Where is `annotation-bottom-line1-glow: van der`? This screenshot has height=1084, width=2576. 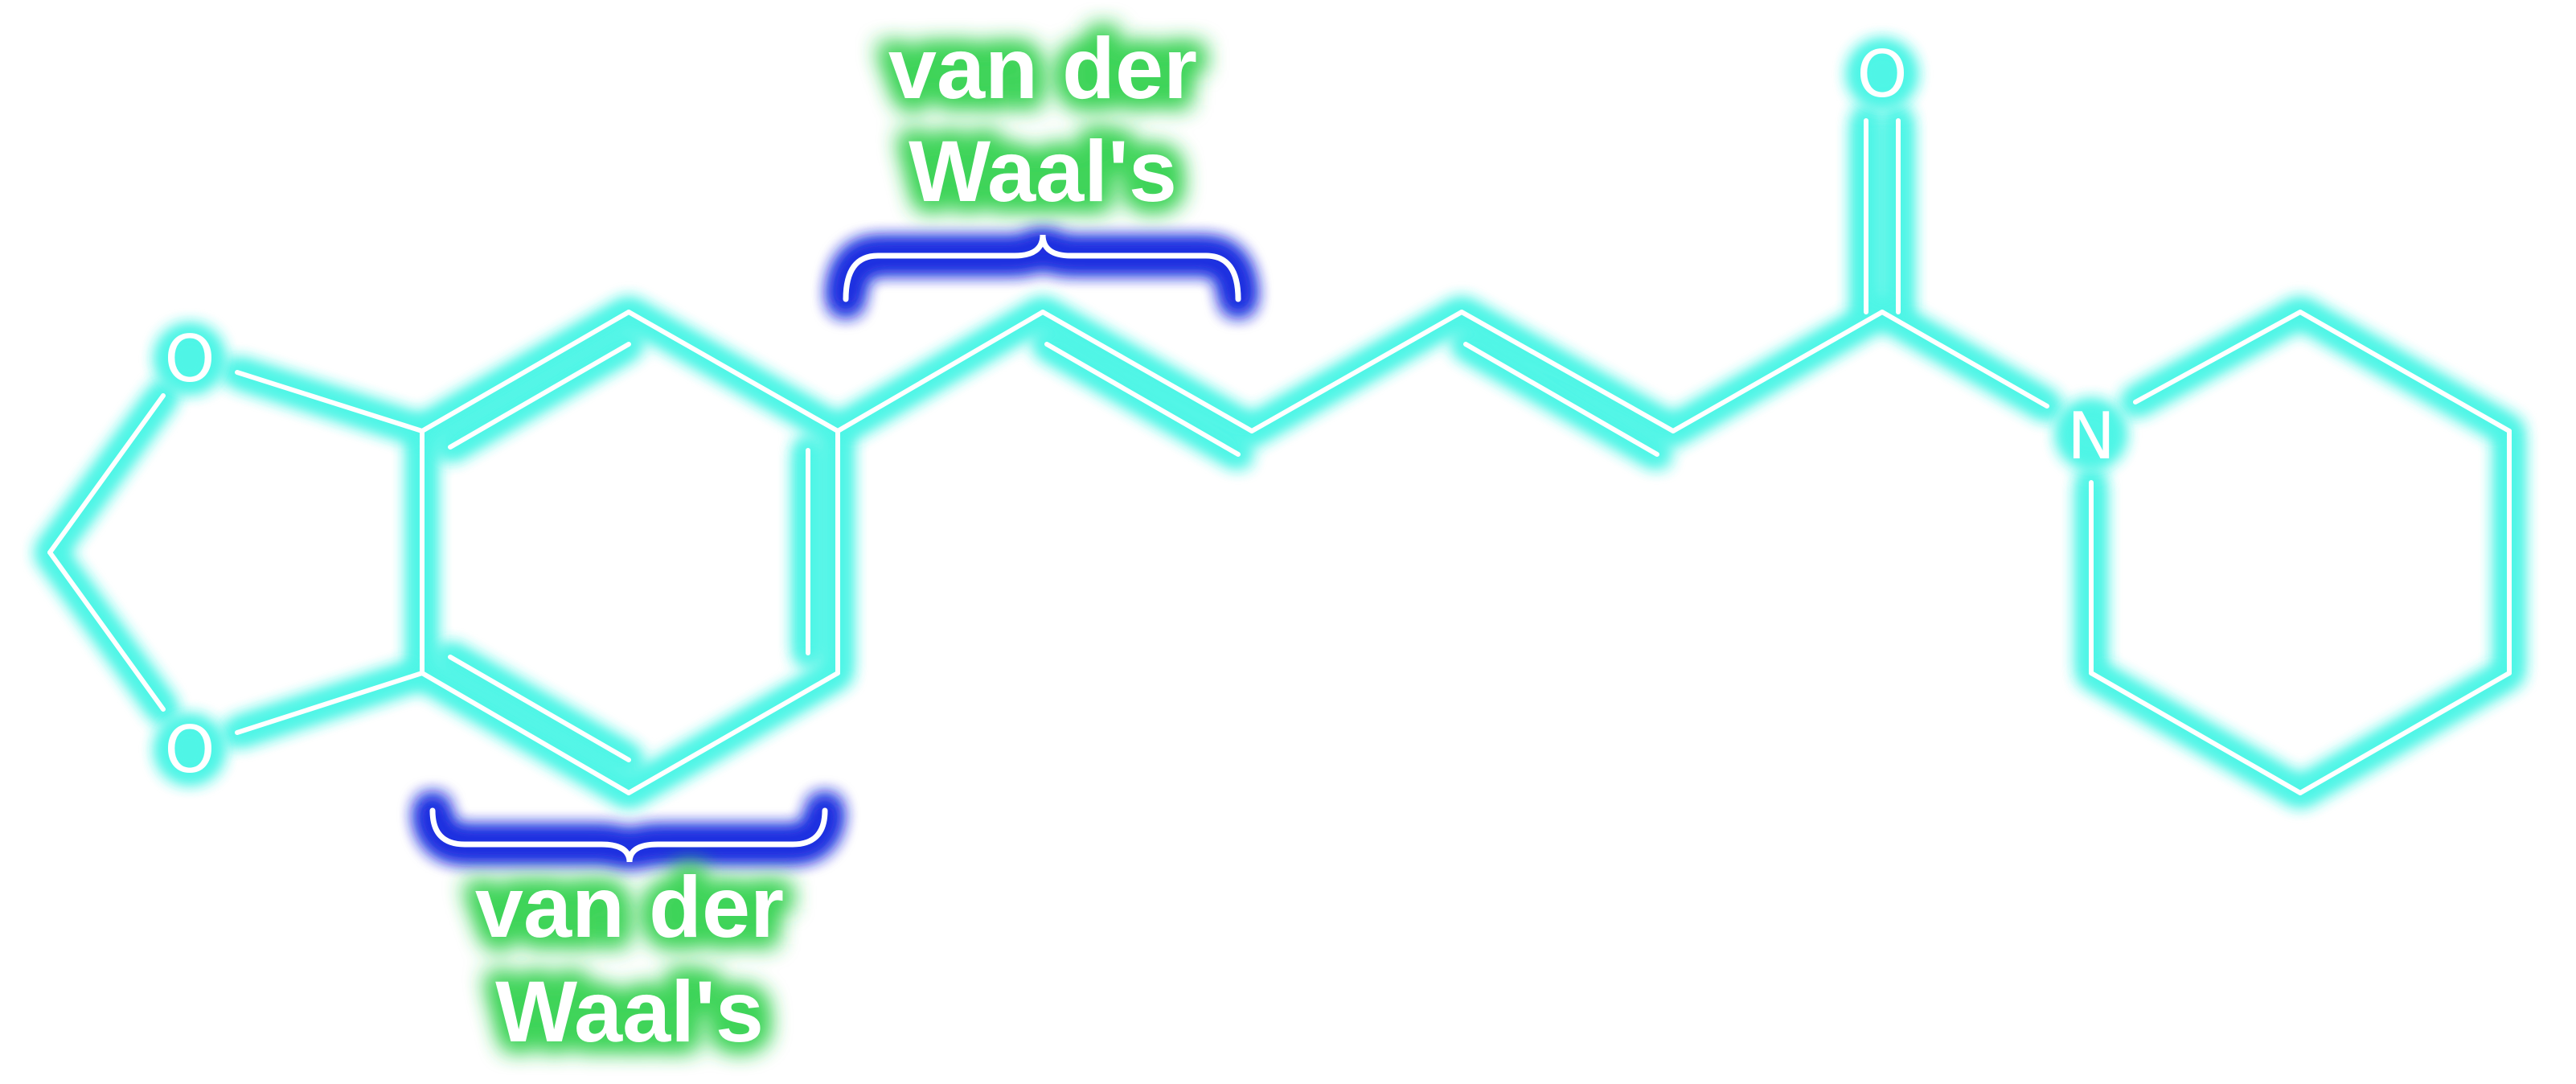
annotation-bottom-line1-glow: van der is located at coordinates (629, 906).